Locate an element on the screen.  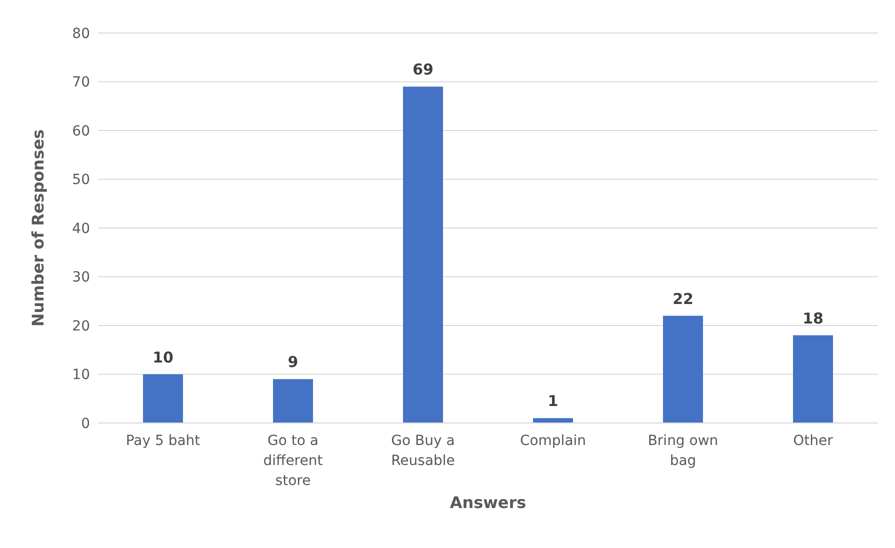
y-tick-label: 50 is located at coordinates (81, 180).